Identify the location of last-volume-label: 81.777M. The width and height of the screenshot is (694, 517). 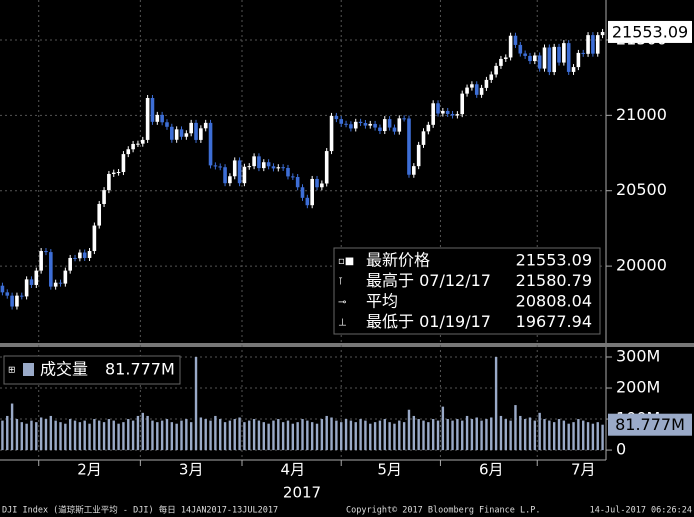
(650, 424).